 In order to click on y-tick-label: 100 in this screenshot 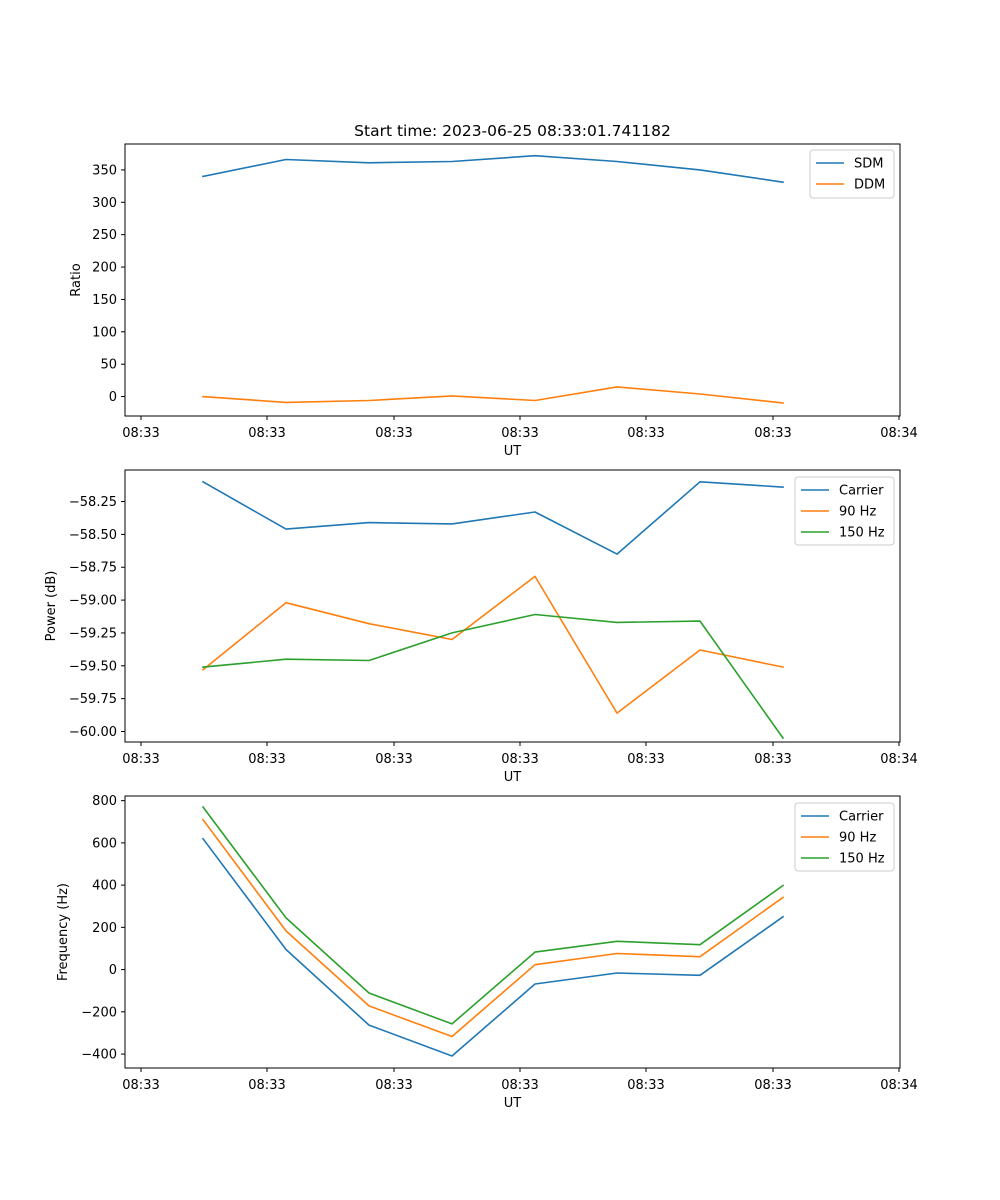, I will do `click(104, 332)`.